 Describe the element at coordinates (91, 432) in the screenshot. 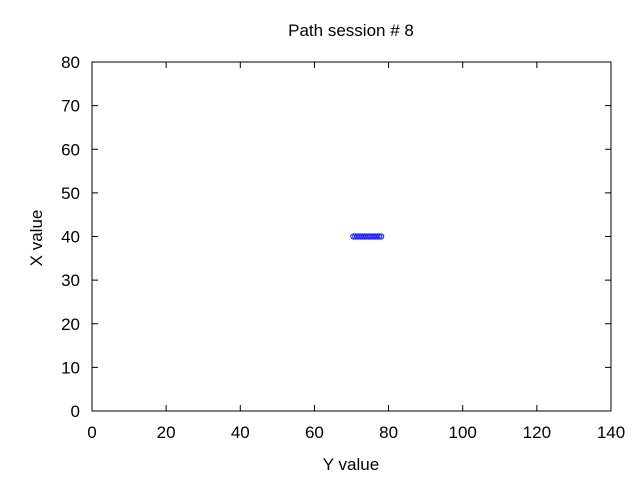

I see `x-tick-label: 0` at that location.